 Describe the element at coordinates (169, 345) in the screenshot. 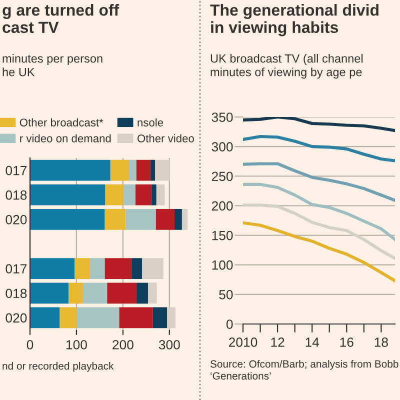

I see `x-tick-label: 300` at that location.